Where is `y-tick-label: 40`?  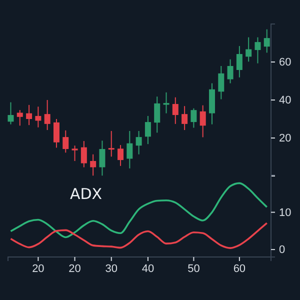
y-tick-label: 40 is located at coordinates (285, 100).